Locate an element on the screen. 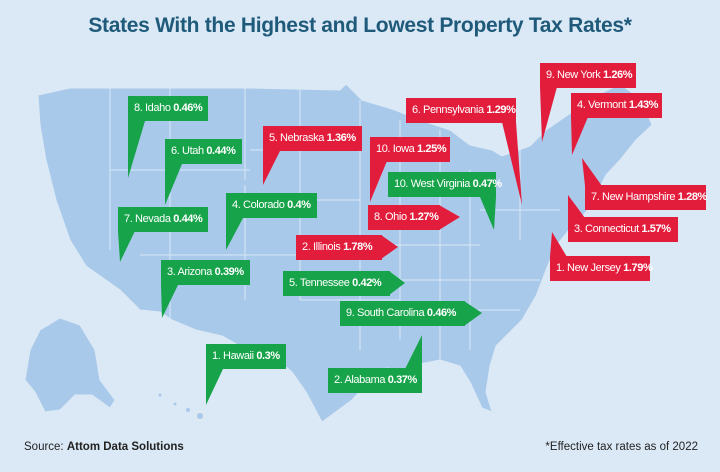  callout-hawaii: 1. Hawaii 0.3% is located at coordinates (246, 356).